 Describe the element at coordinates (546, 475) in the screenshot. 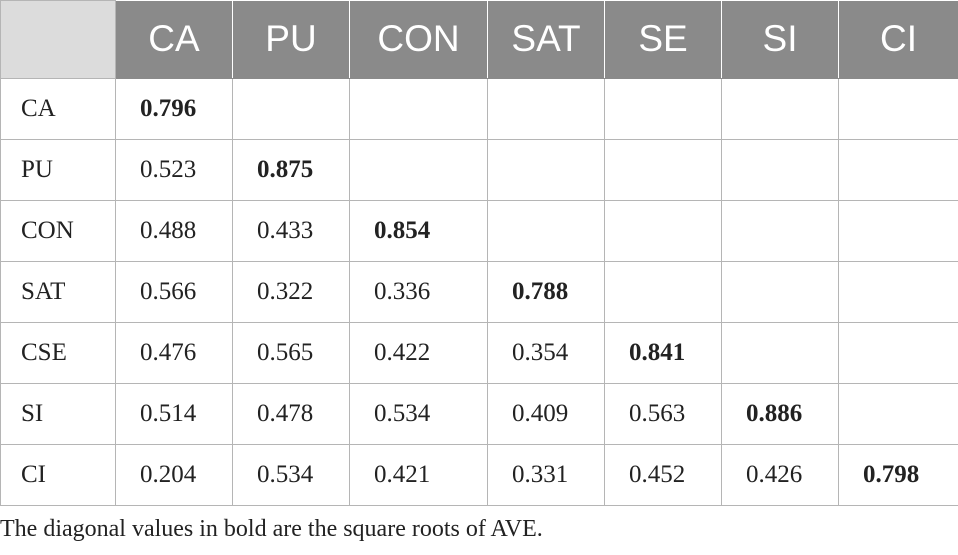

I see `table-cell: 0.331` at that location.